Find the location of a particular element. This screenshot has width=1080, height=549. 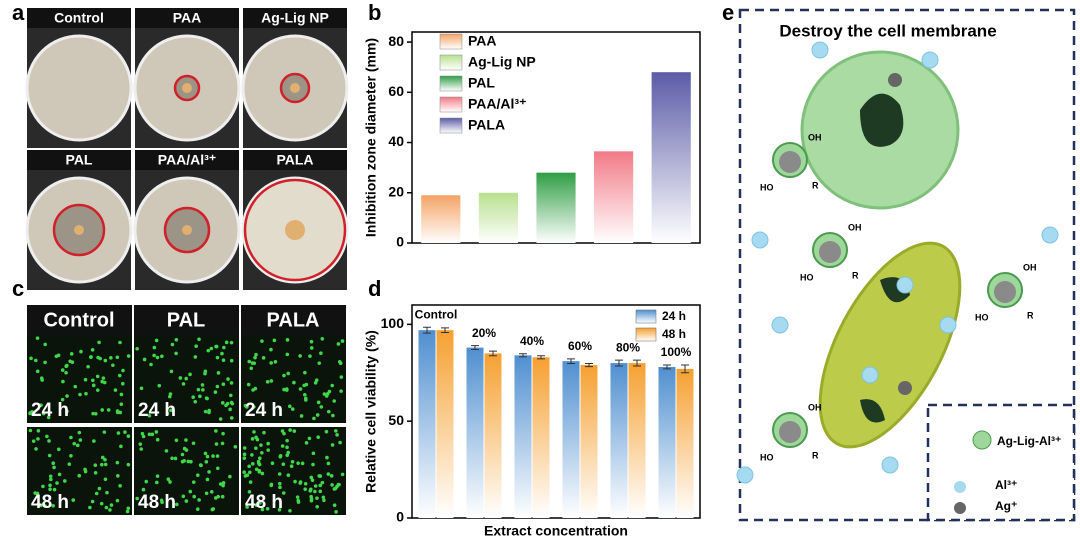

legend-label: PAA/Al³⁺ is located at coordinates (497, 104).